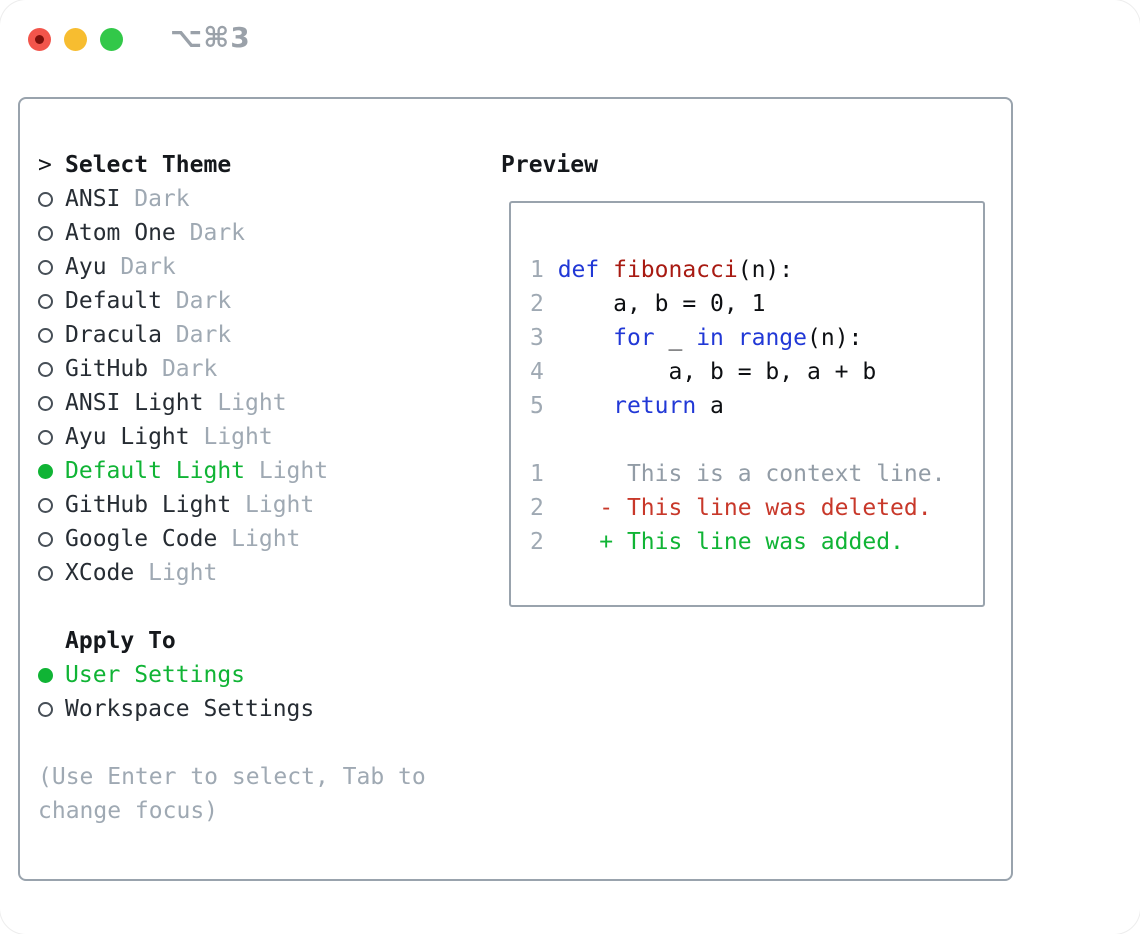 This screenshot has width=1140, height=934. I want to click on theme-option-ansi-light: ANSI Light Light, so click(248, 403).